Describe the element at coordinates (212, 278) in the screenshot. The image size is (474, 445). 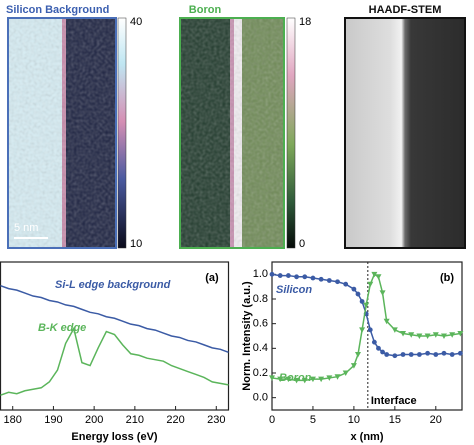
I see `panel-label: (a)` at that location.